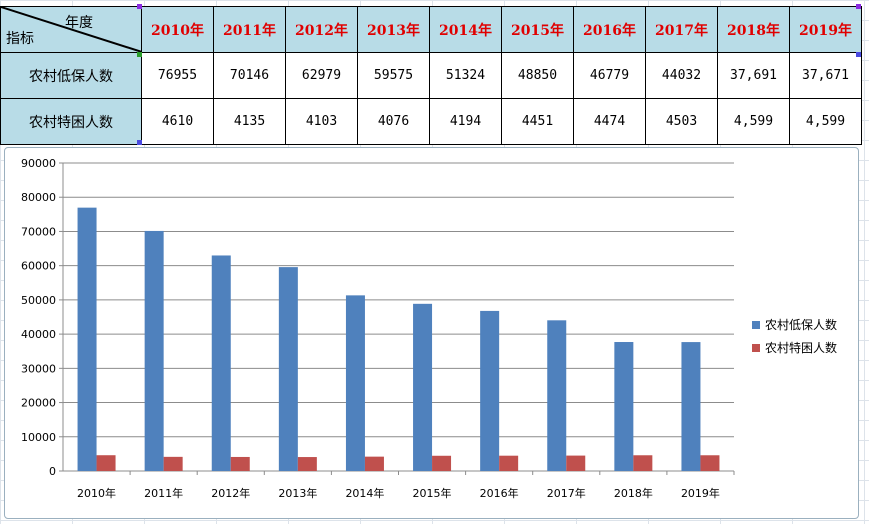 The image size is (869, 524). What do you see at coordinates (38, 403) in the screenshot?
I see `y-tick-label: 20000` at bounding box center [38, 403].